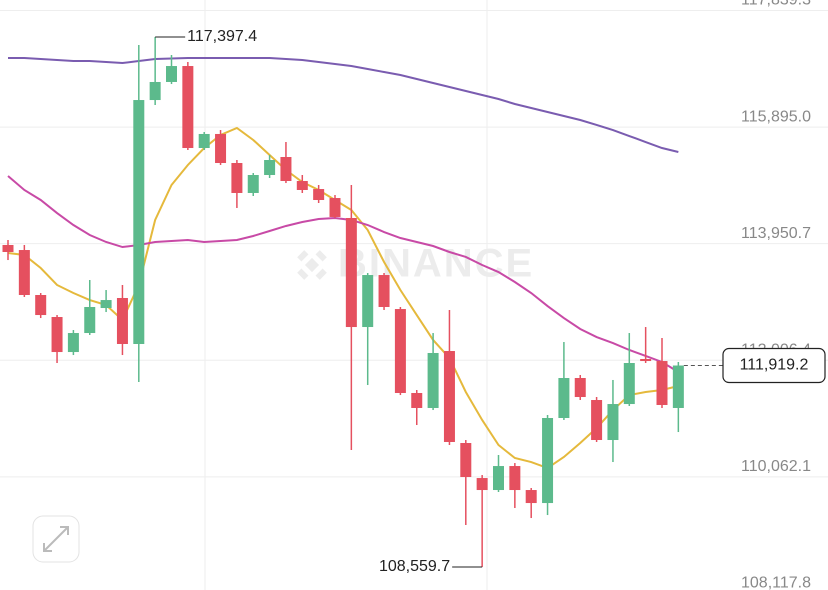  What do you see at coordinates (312, 265) in the screenshot?
I see `watermark-logo` at bounding box center [312, 265].